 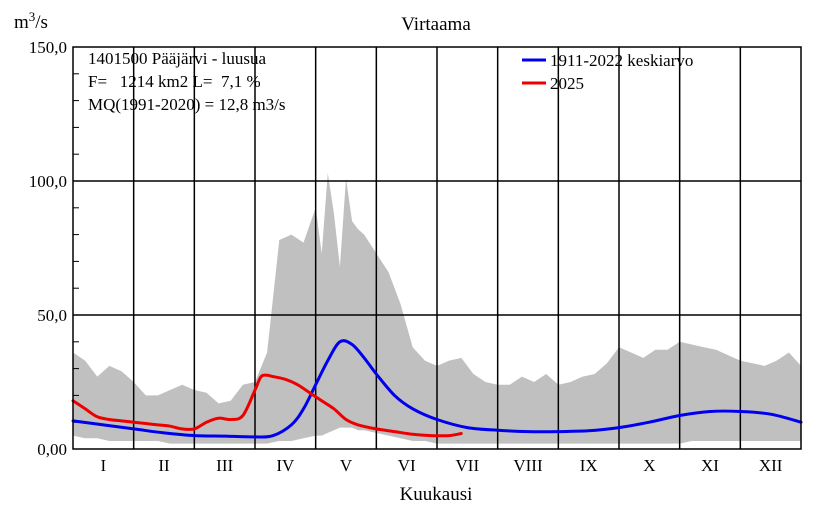 What do you see at coordinates (436, 24) in the screenshot?
I see `chart-title: Virtaama` at bounding box center [436, 24].